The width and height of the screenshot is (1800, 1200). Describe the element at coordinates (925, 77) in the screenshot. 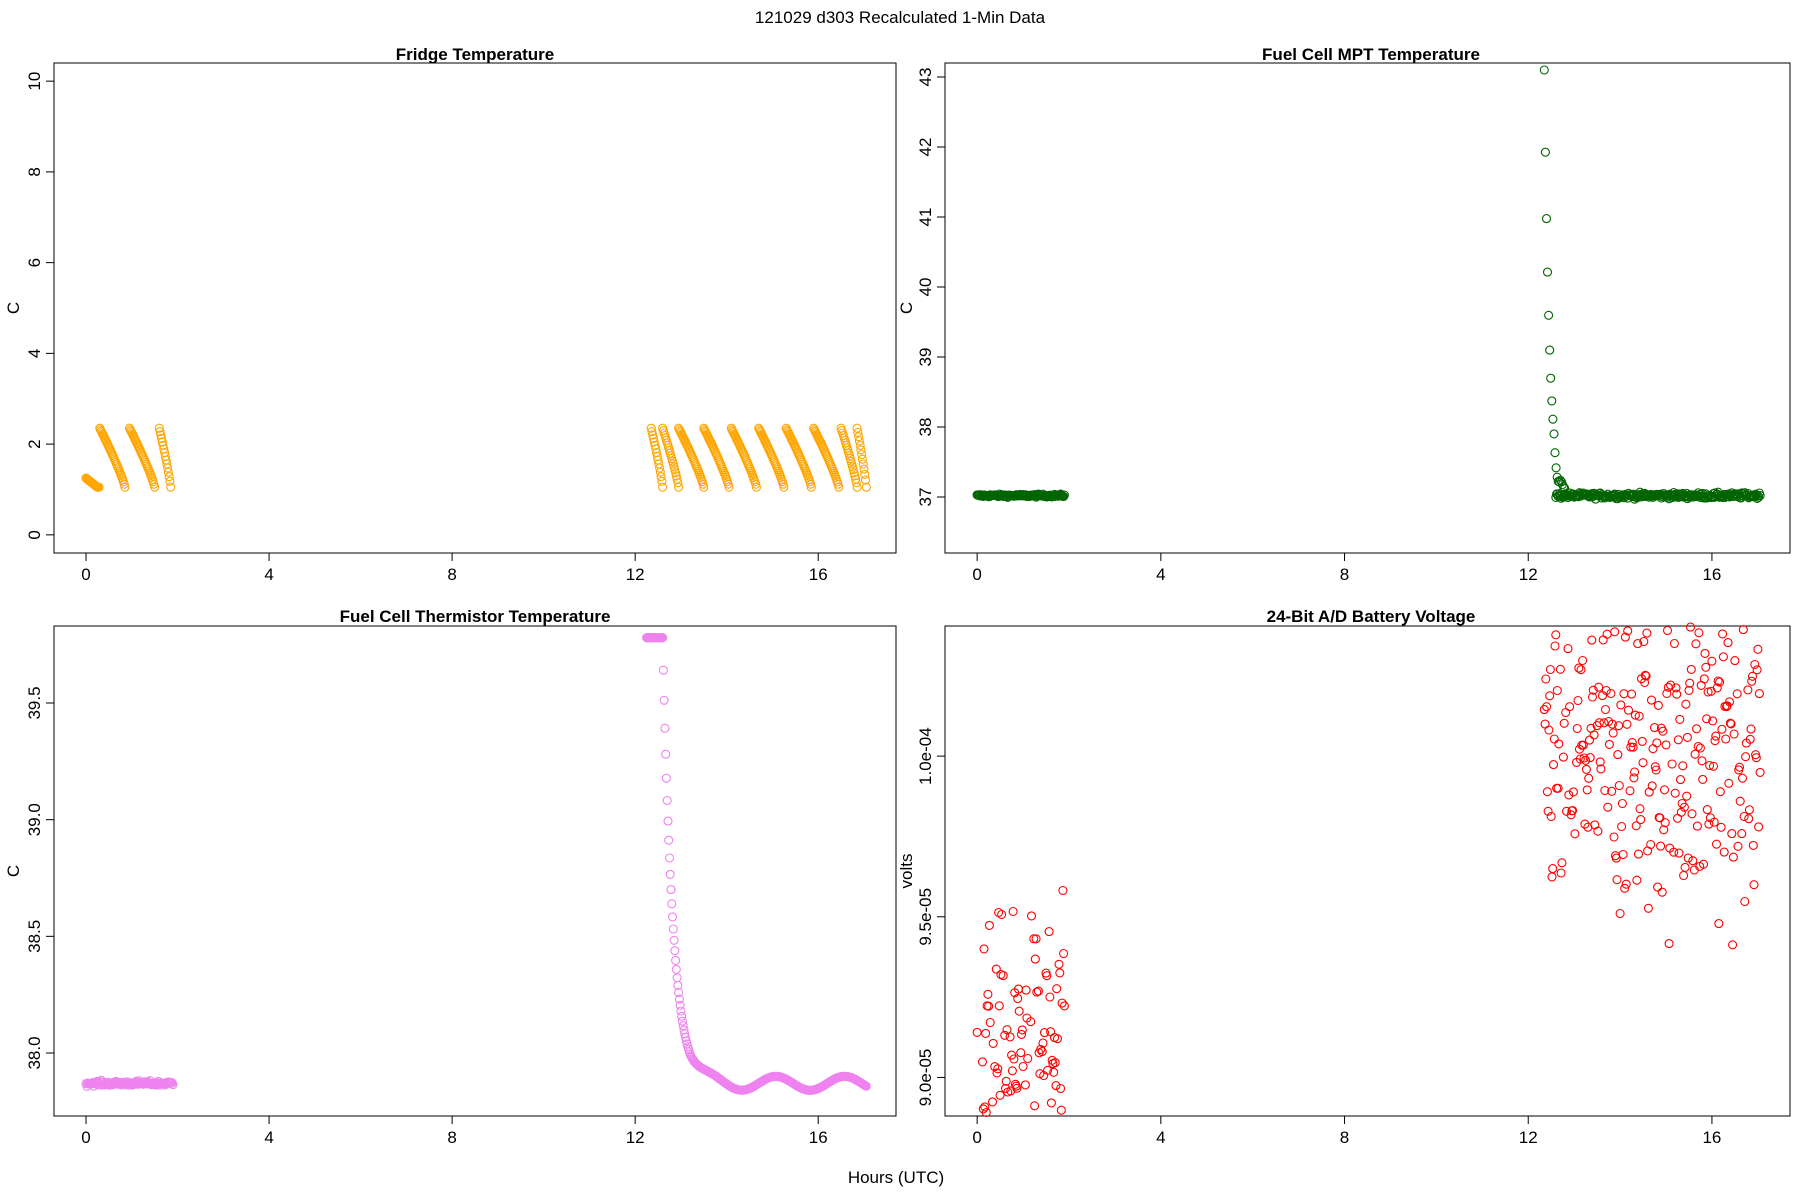

I see `y-tick-label: 43` at that location.